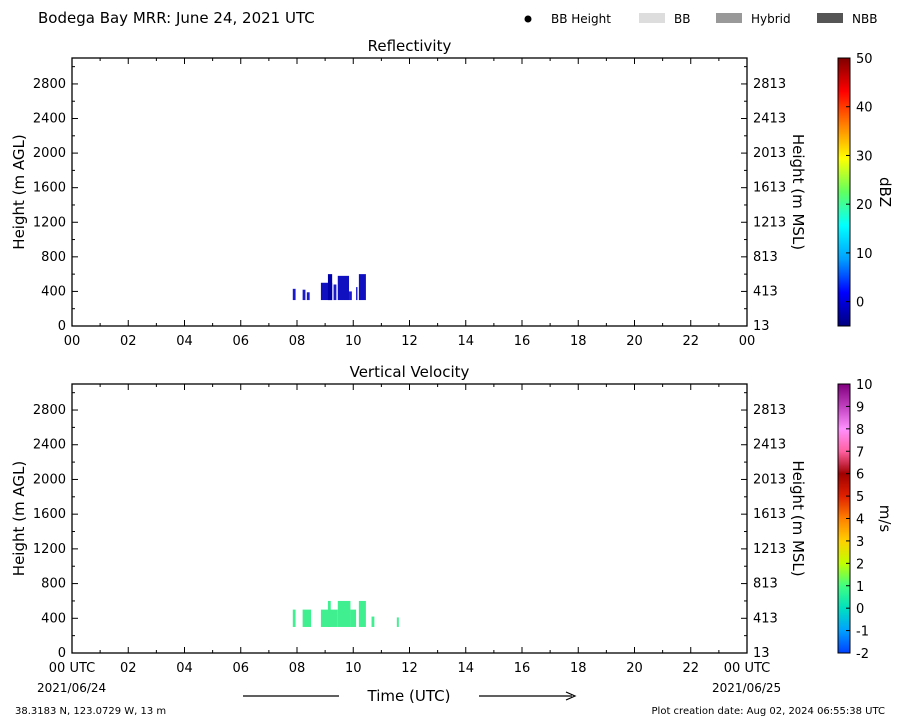 This screenshot has height=725, width=900. Describe the element at coordinates (771, 19) in the screenshot. I see `legend-label: Hybrid` at that location.